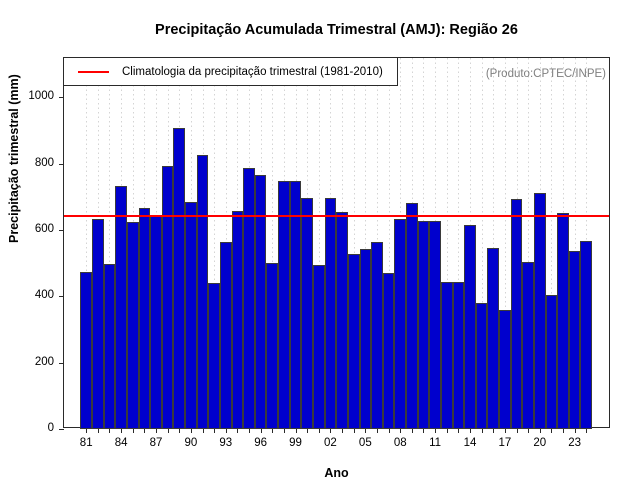 This screenshot has height=500, width=640. What do you see at coordinates (447, 431) in the screenshot?
I see `x-tick-2012` at bounding box center [447, 431].